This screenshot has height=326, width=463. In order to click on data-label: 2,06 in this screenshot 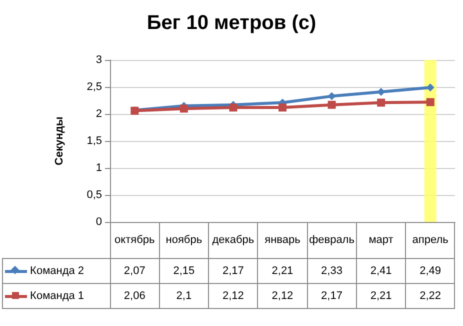, I will do `click(135, 296)`.